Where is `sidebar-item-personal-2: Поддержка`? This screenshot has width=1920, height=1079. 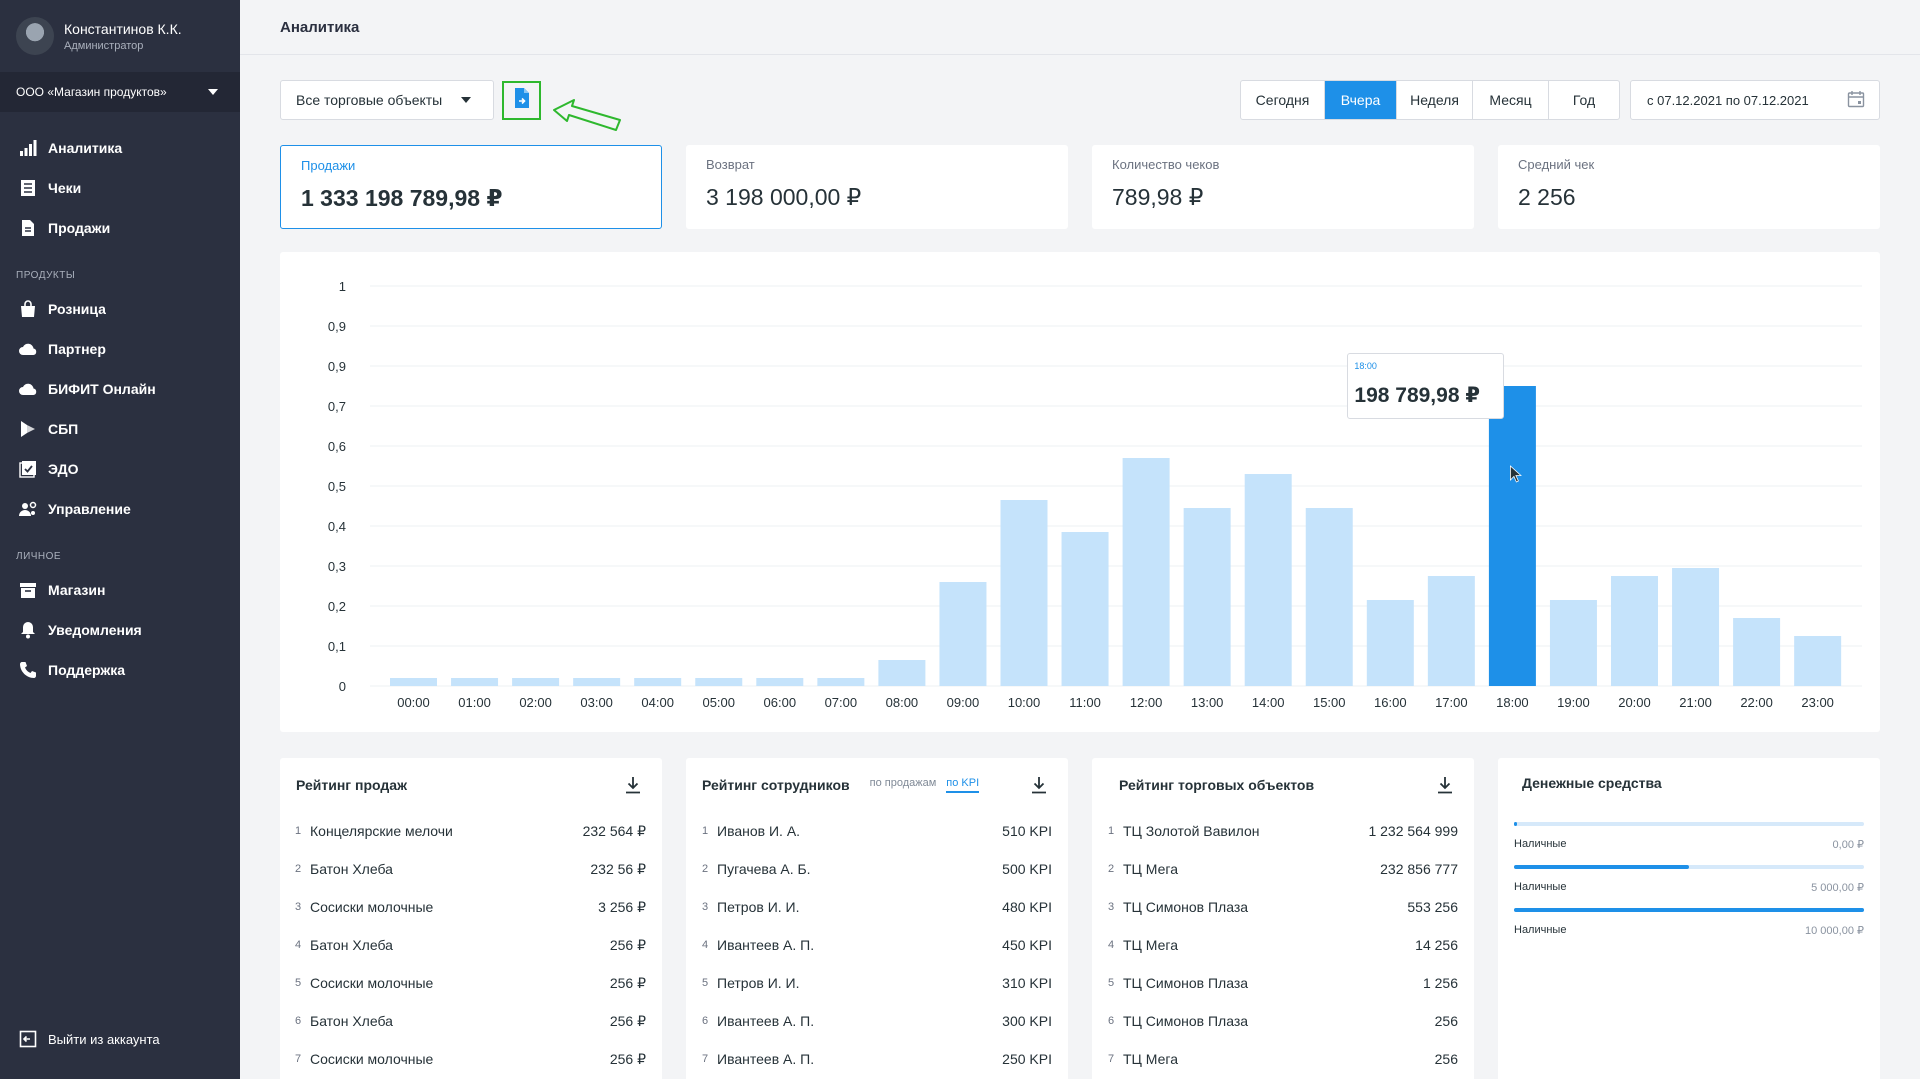
sidebar-item-personal-2: Поддержка is located at coordinates (120, 670).